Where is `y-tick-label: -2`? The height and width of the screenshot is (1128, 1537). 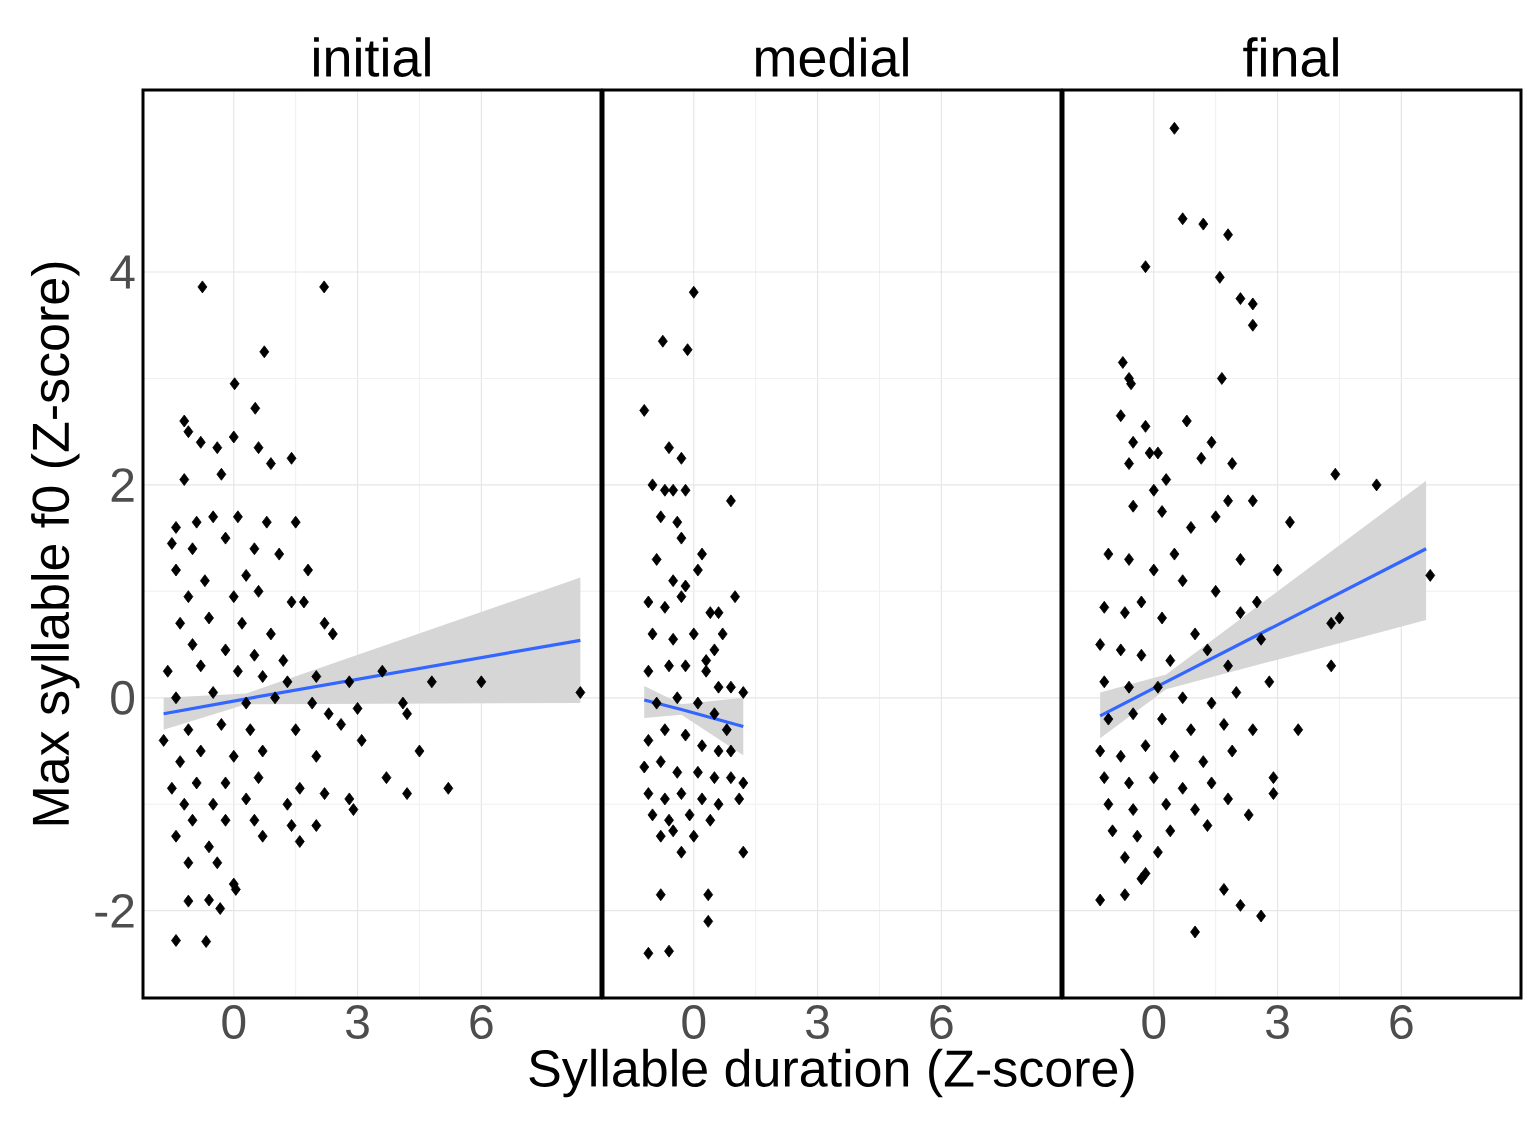 y-tick-label: -2 is located at coordinates (114, 910).